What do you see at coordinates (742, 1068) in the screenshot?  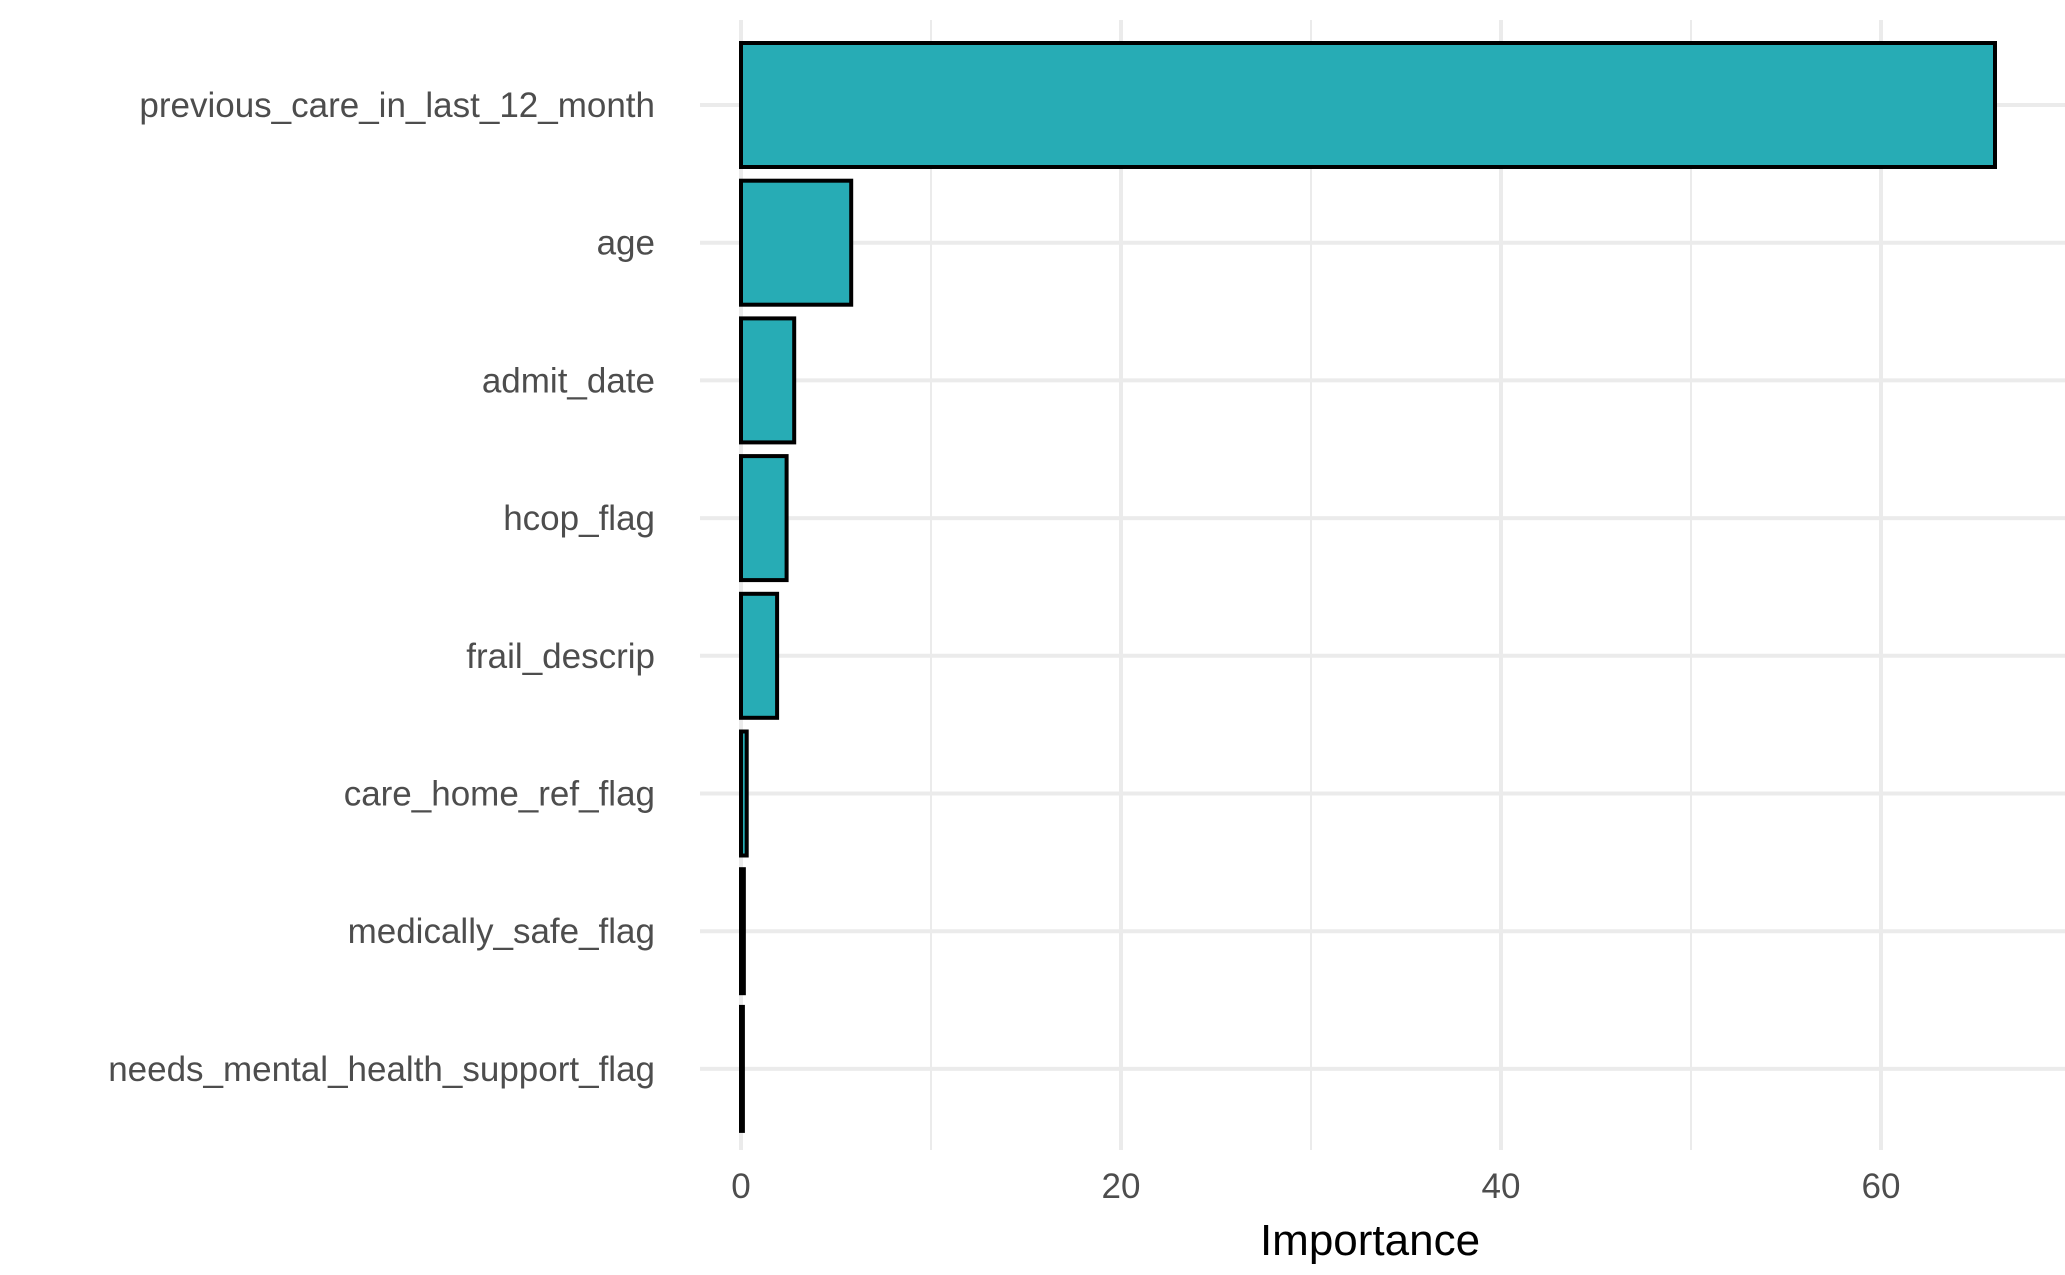 I see `bar-needs-mental-health-support-flag` at bounding box center [742, 1068].